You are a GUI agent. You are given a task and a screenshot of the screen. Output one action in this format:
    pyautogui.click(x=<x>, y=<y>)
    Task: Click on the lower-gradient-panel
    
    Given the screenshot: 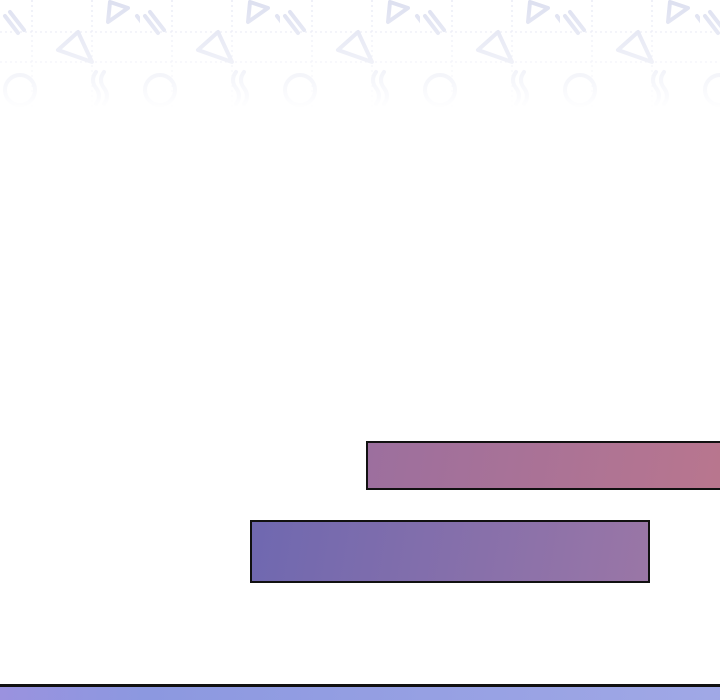 What is the action you would take?
    pyautogui.click(x=450, y=551)
    